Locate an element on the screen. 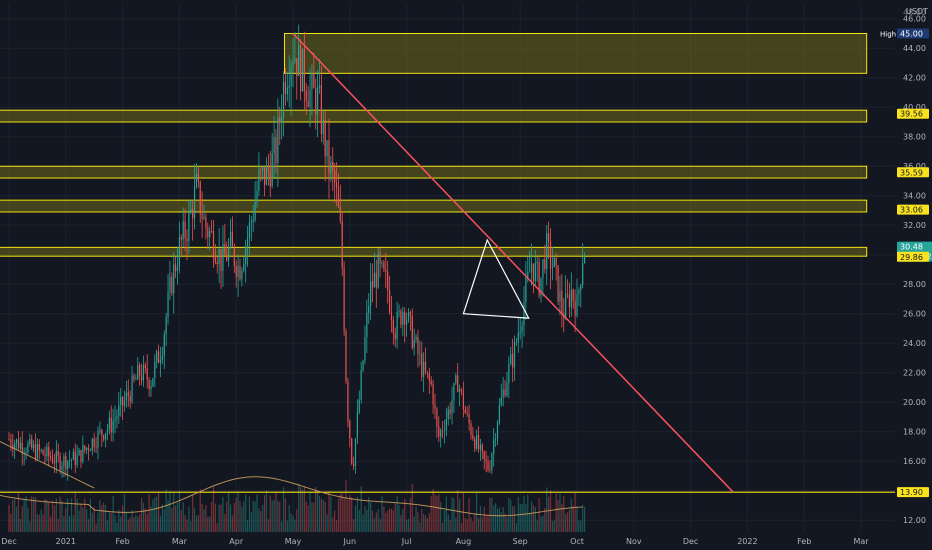  time-tick-label: May is located at coordinates (293, 541).